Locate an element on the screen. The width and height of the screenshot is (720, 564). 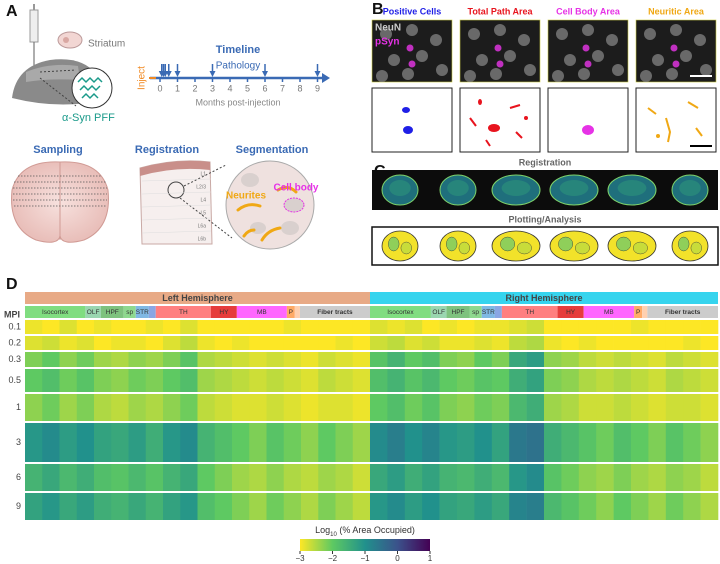
tick-label: 7 is located at coordinates (282, 88).